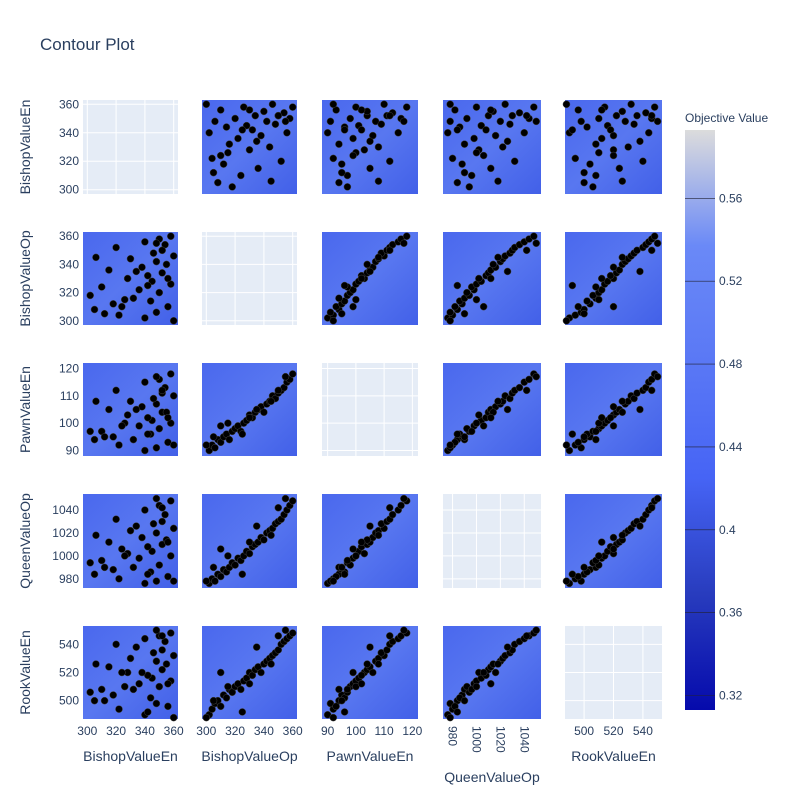 This screenshot has width=800, height=805. I want to click on y-tick-label: 360, so click(69, 236).